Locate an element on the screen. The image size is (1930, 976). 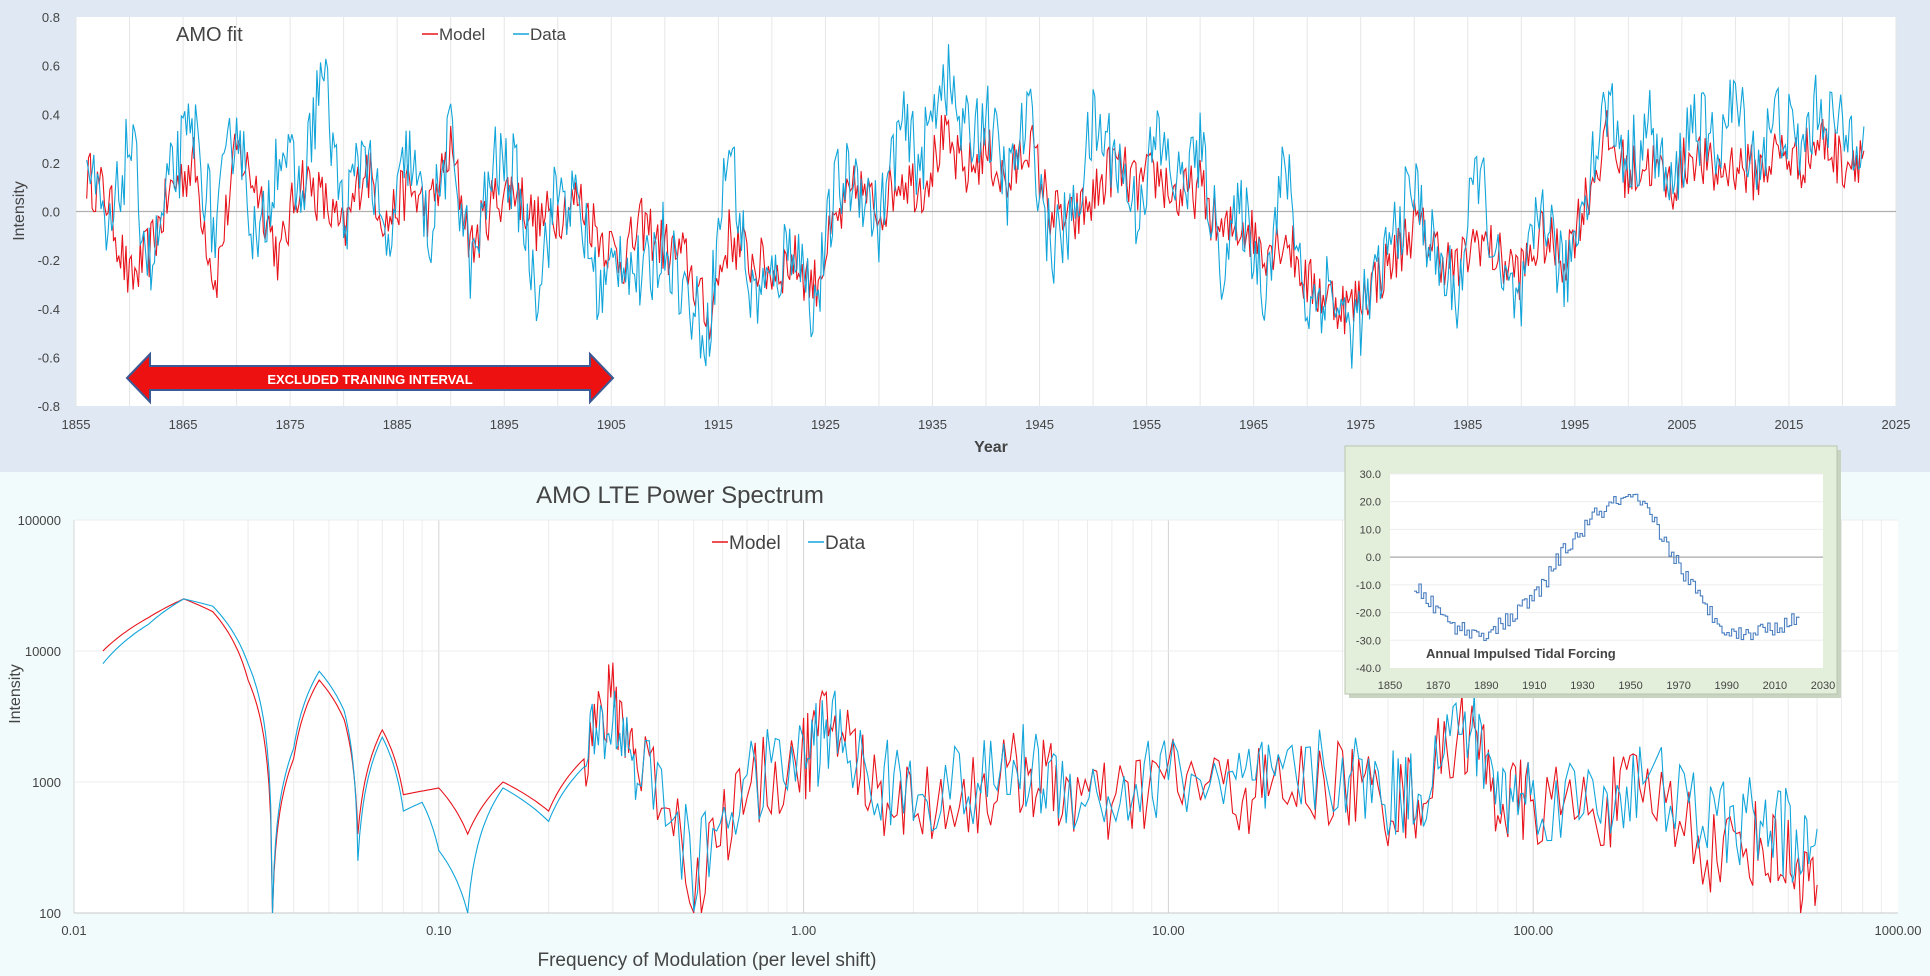
top-y-axis: 0.8 0.6 0.4 0.2 0.0 -0.2 -0.4 -0.6 -0.8 is located at coordinates (49, 212).